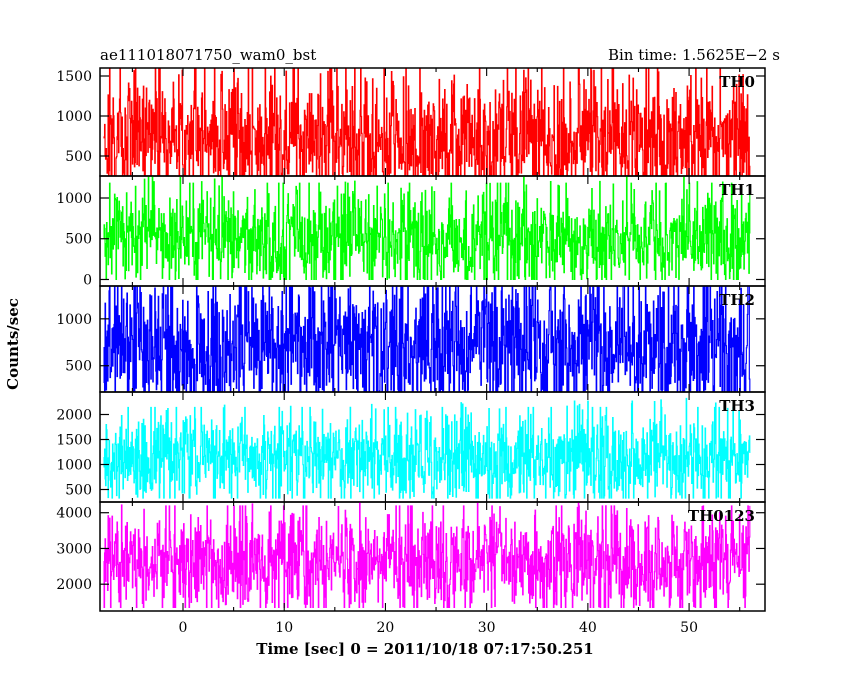 The width and height of the screenshot is (850, 680). I want to click on x-axis: 0 10 20 30 40 50, so click(438, 628).